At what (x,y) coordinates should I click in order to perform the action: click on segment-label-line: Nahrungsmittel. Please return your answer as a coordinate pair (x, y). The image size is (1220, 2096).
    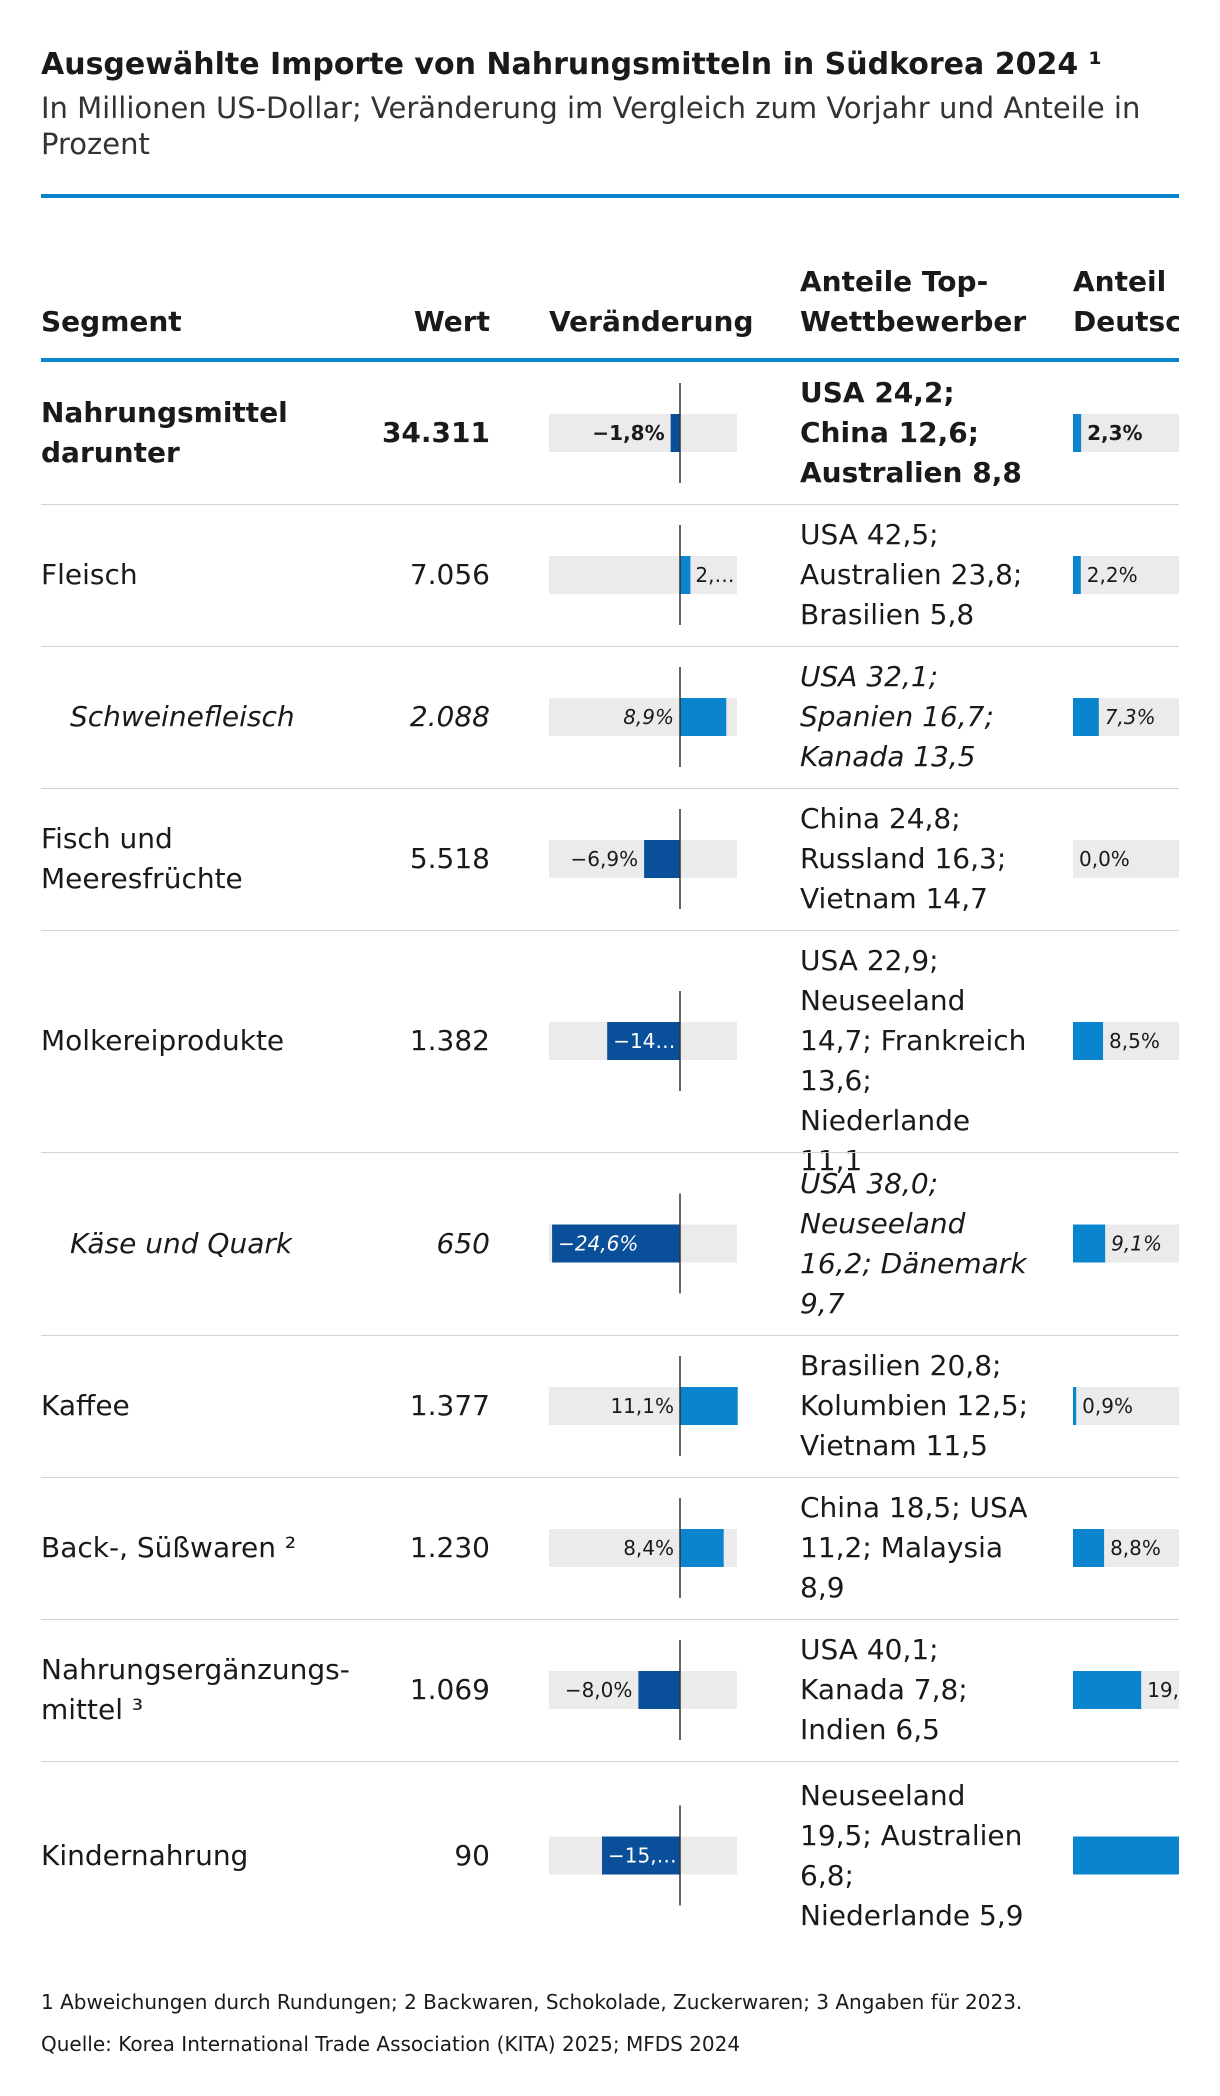
    Looking at the image, I should click on (164, 412).